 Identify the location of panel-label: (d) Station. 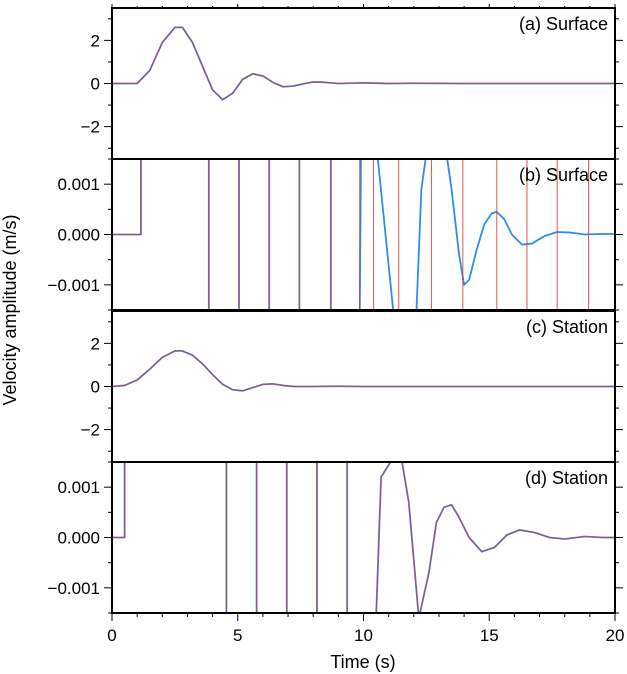
(566, 478).